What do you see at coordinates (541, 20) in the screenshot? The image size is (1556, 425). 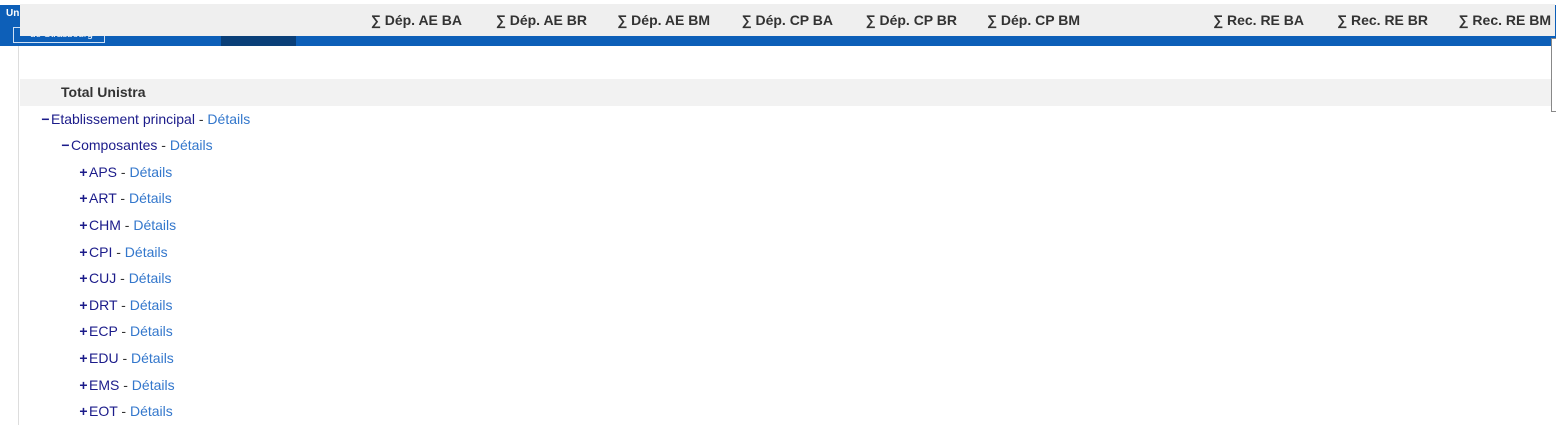 I see `column-header: ∑ Dép. AE BR` at bounding box center [541, 20].